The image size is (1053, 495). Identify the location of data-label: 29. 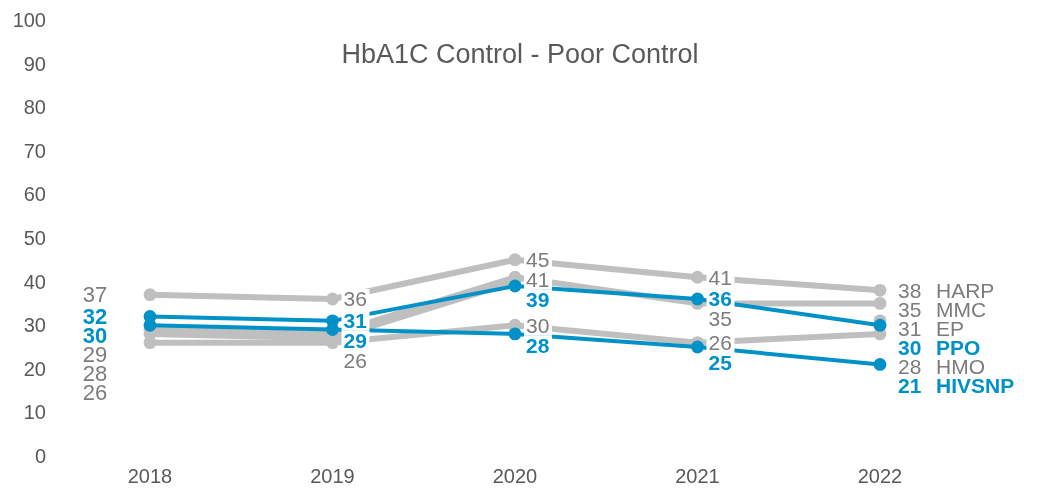
(355, 341).